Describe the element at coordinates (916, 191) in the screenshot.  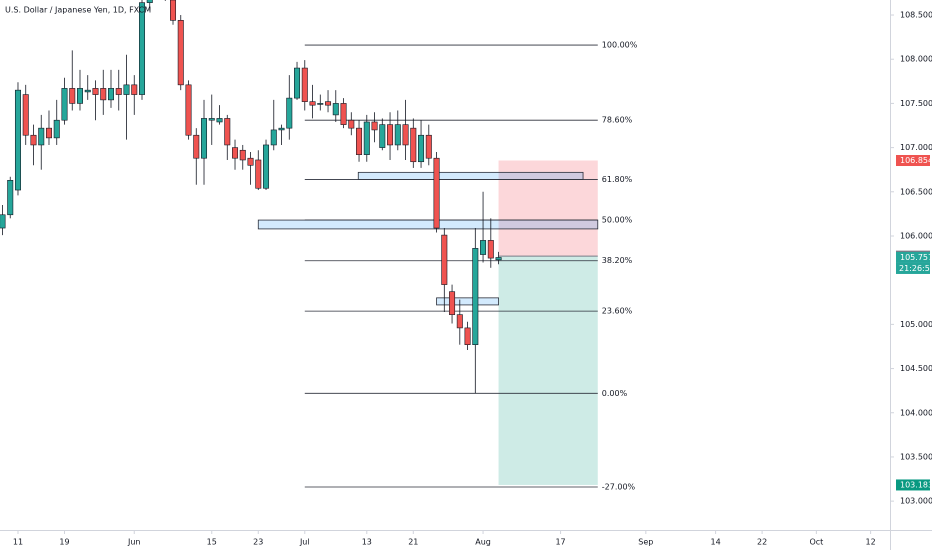
I see `y-tick-label: 106.500` at that location.